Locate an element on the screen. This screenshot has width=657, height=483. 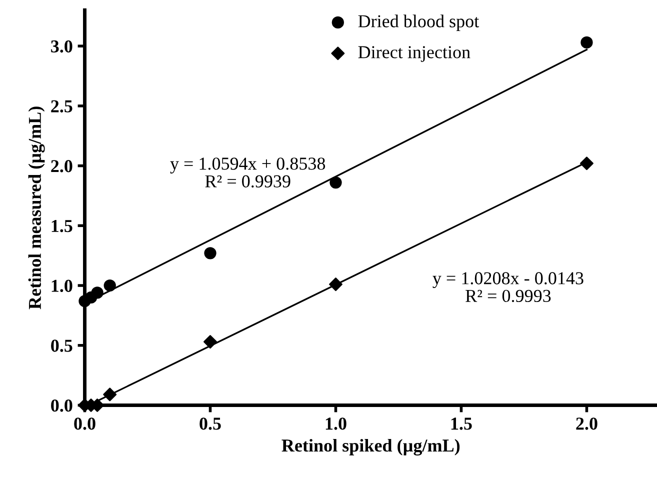
legend-label: Dried blood spot is located at coordinates (419, 23).